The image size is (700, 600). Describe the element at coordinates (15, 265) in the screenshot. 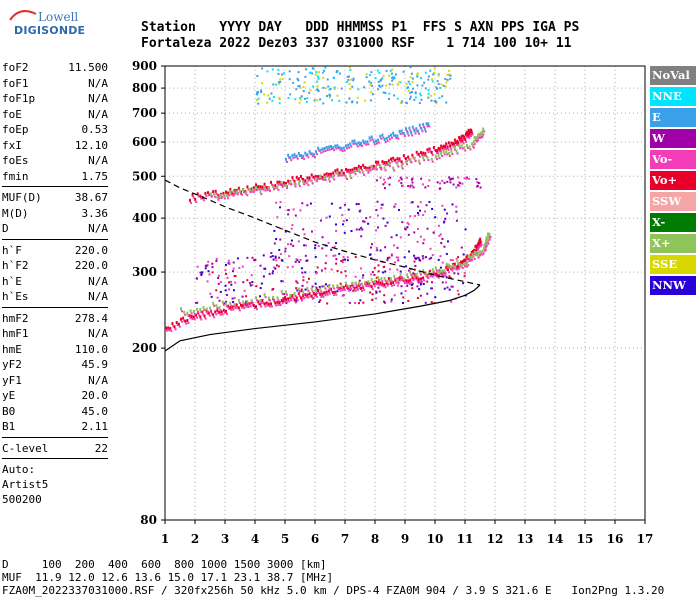

I see `param-name: h`F2` at that location.